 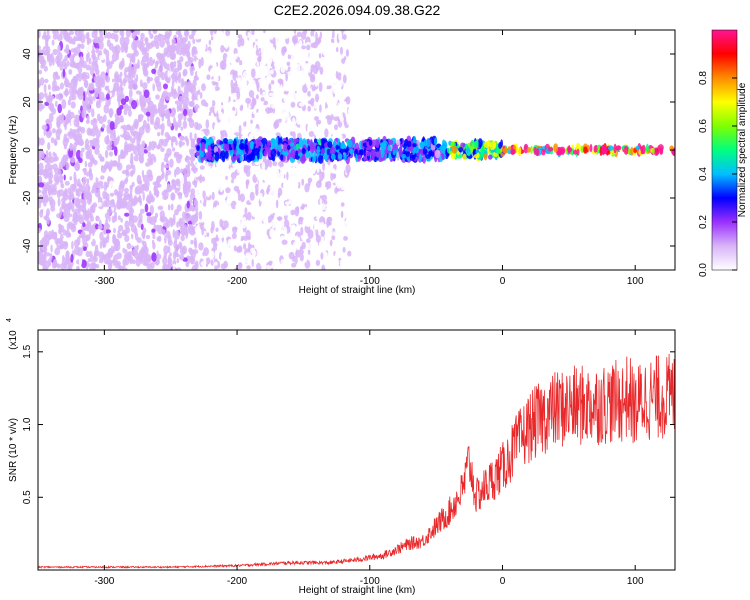 What do you see at coordinates (27, 150) in the screenshot?
I see `y-tick-label: 0` at bounding box center [27, 150].